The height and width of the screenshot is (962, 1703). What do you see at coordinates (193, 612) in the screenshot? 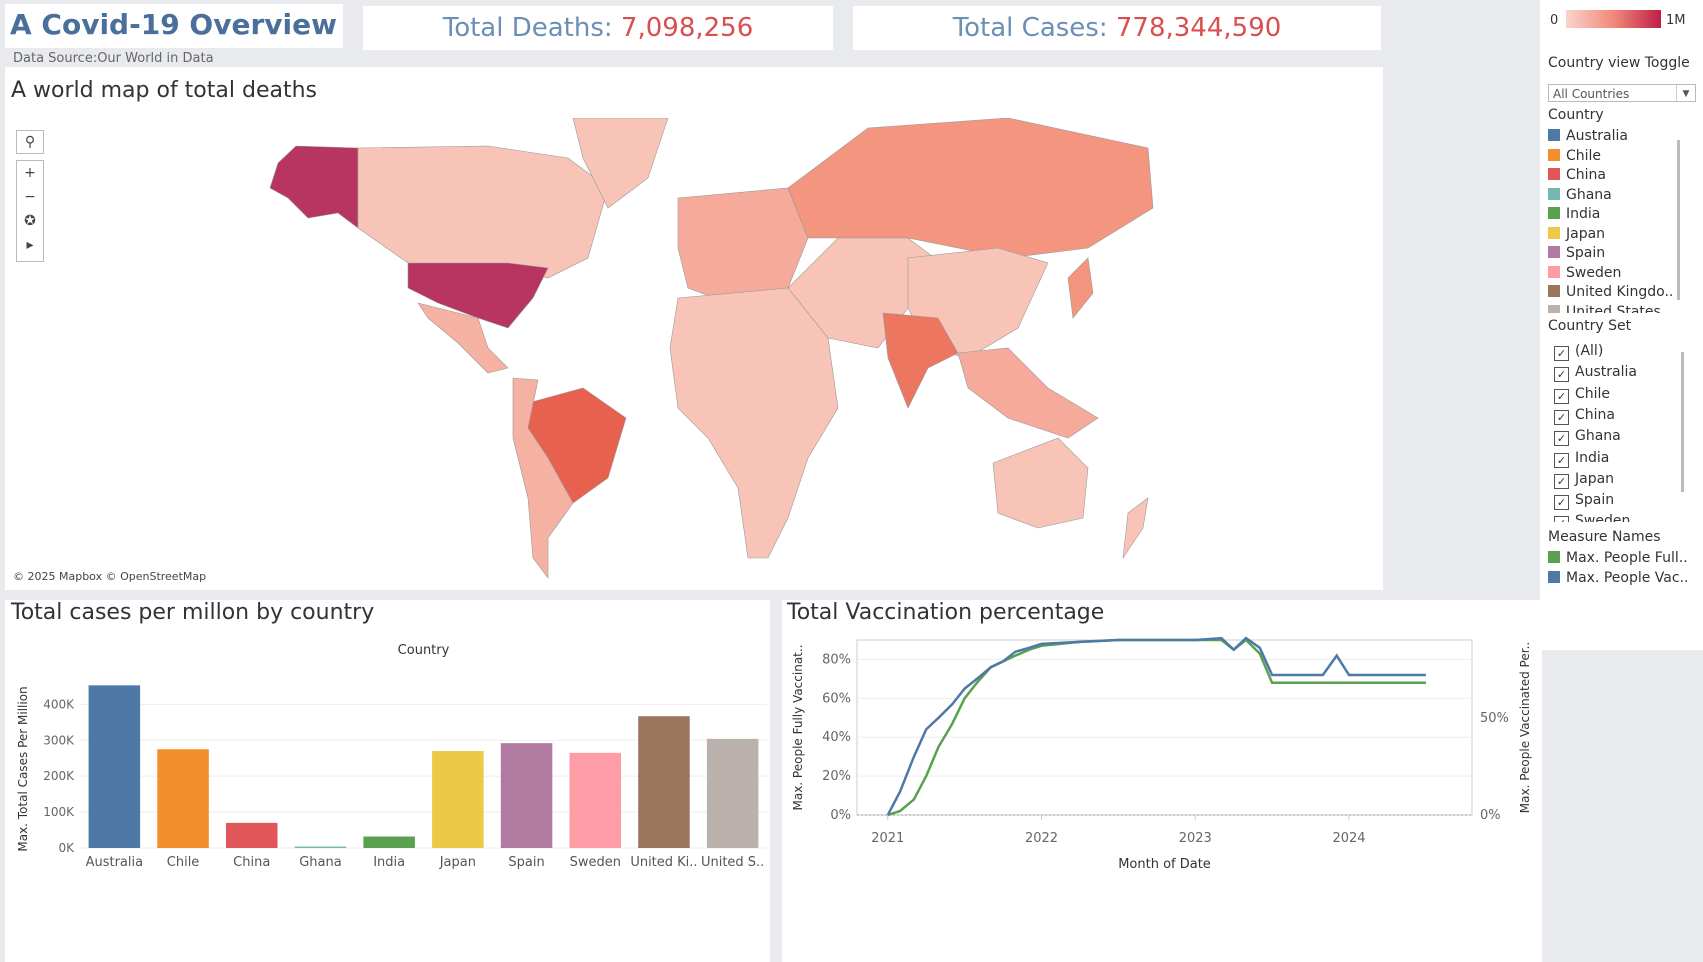
I see `bar-chart-title: Total cases per millon by country` at bounding box center [193, 612].